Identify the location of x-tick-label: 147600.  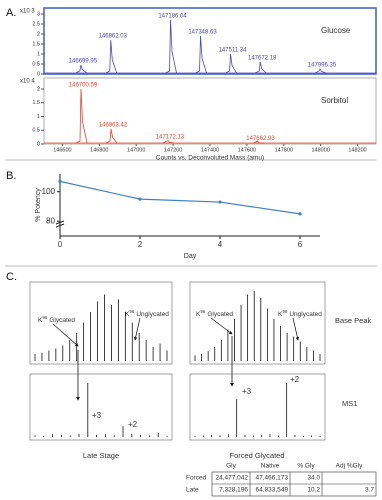
(247, 150).